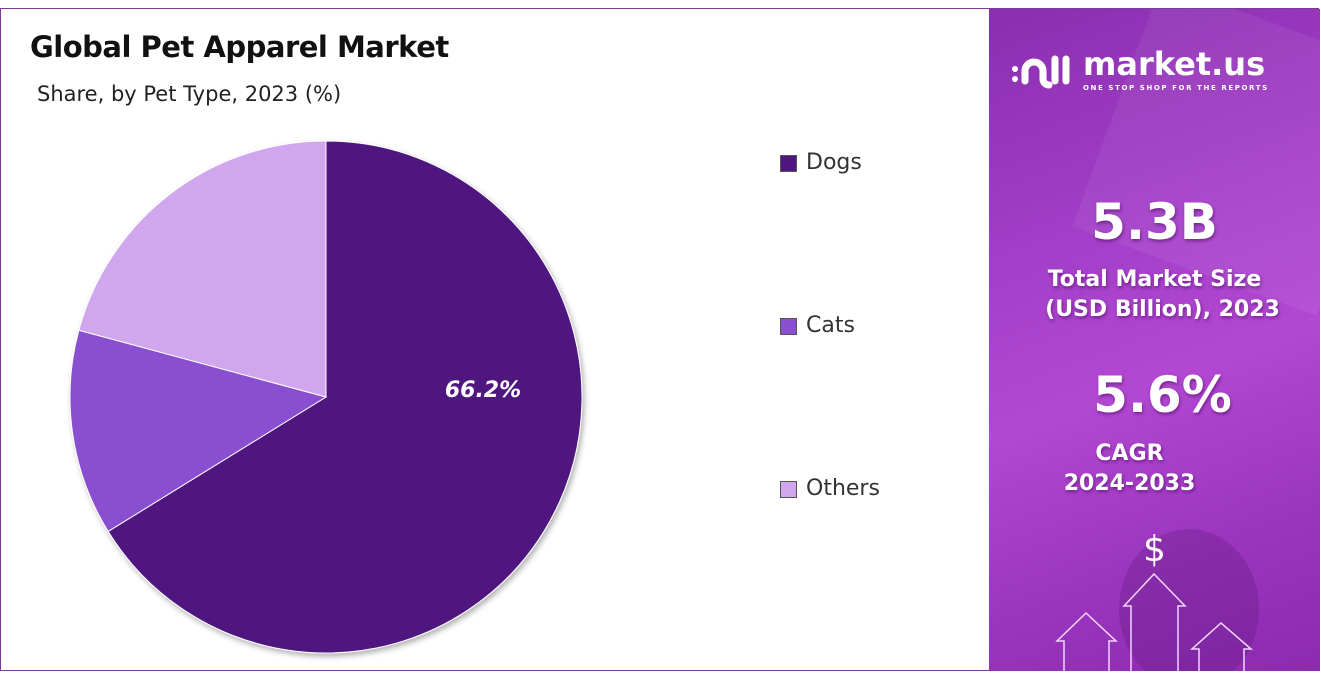 This screenshot has width=1321, height=673. I want to click on pie-slice-cats, so click(198, 431).